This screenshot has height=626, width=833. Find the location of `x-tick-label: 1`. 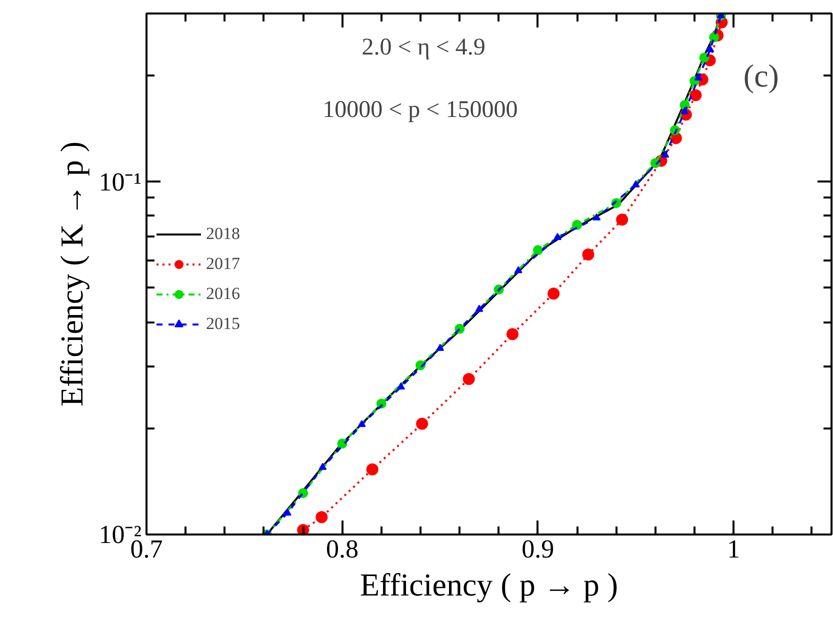

x-tick-label: 1 is located at coordinates (733, 549).